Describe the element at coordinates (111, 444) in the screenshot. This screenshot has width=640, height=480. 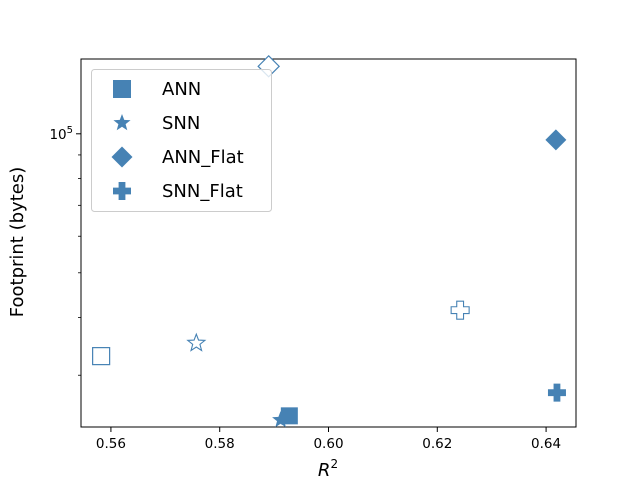
I see `x-tick-label: 0.56` at that location.